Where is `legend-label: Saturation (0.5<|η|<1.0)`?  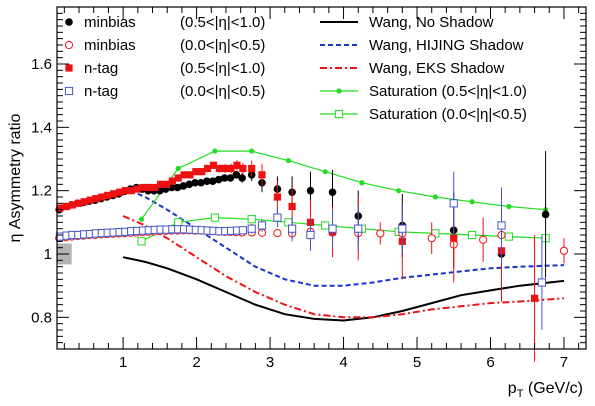
legend-label: Saturation (0.5<|η|<1.0) is located at coordinates (448, 91).